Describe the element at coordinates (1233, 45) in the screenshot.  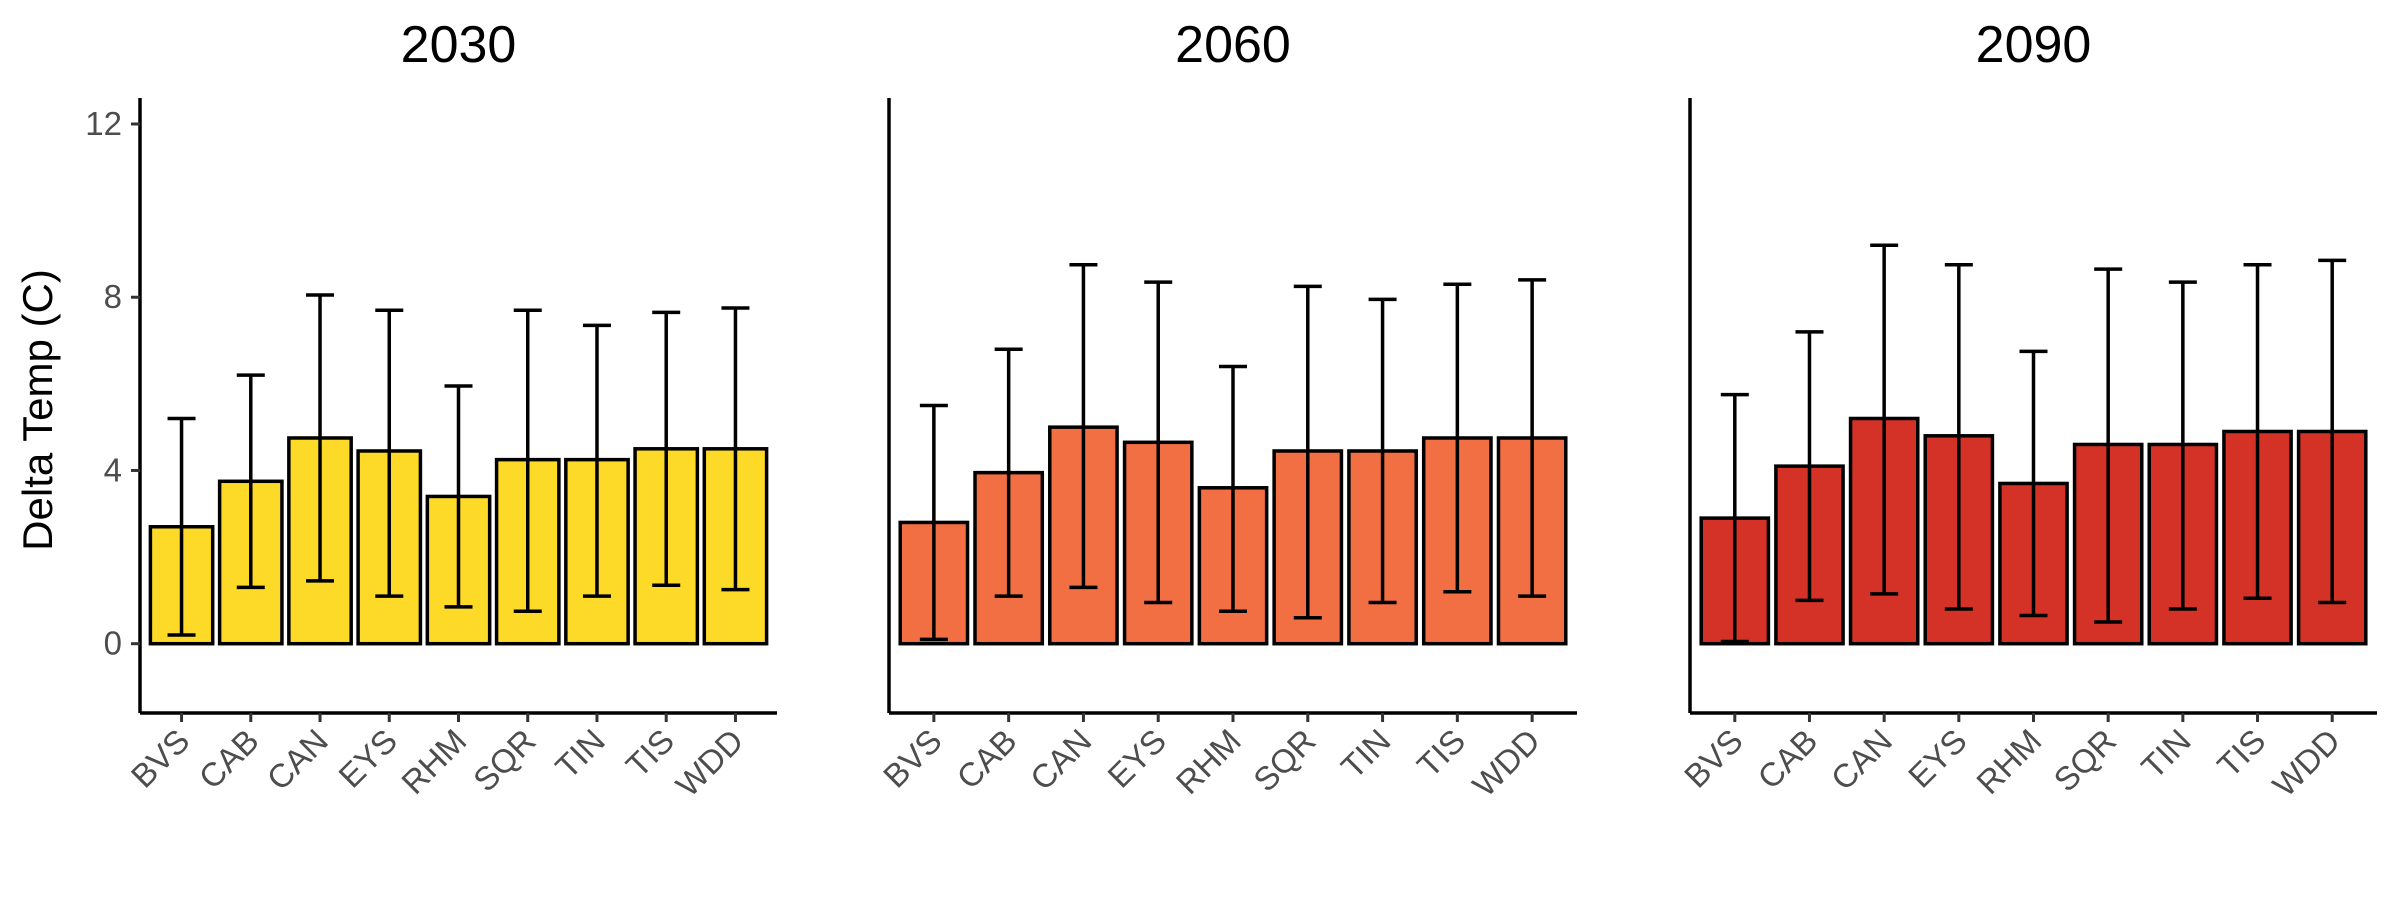
I see `panel-title: 2060` at that location.